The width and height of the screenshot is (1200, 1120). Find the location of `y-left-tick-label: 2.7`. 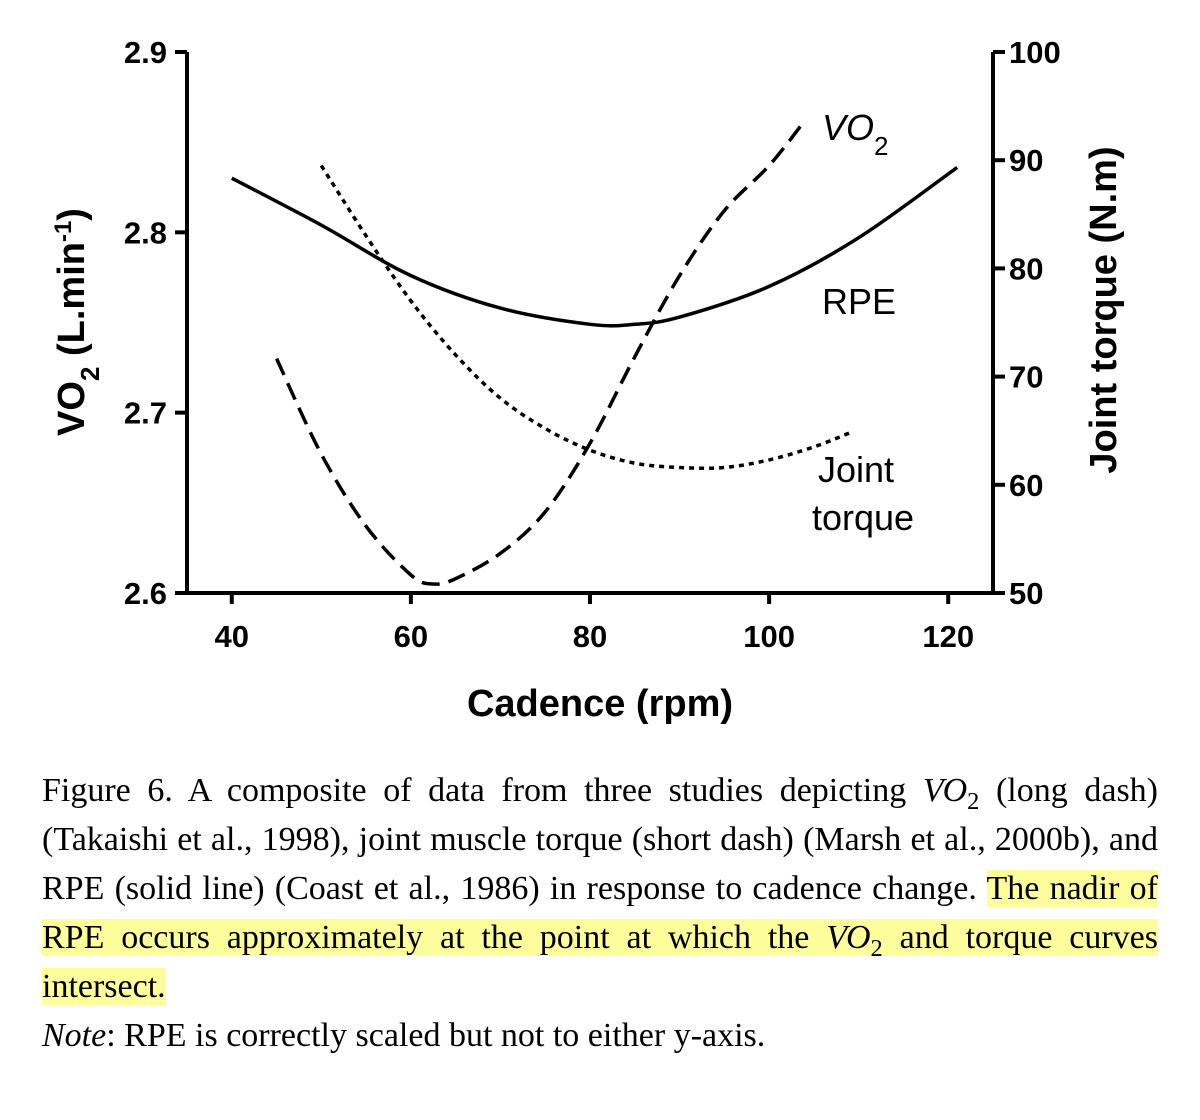

y-left-tick-label: 2.7 is located at coordinates (145, 413).